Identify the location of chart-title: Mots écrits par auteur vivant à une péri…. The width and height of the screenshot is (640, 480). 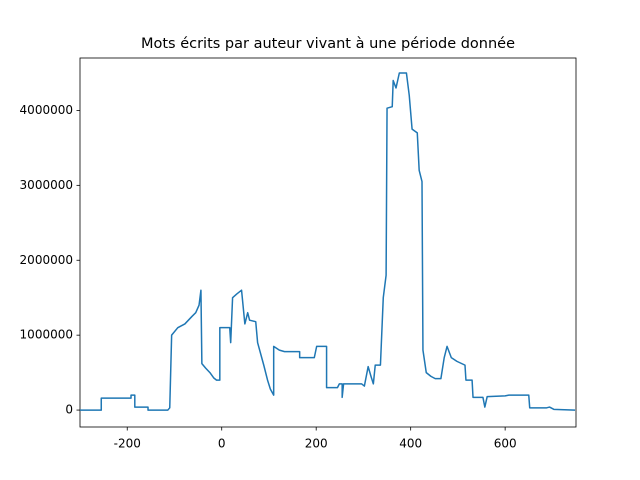
(328, 44).